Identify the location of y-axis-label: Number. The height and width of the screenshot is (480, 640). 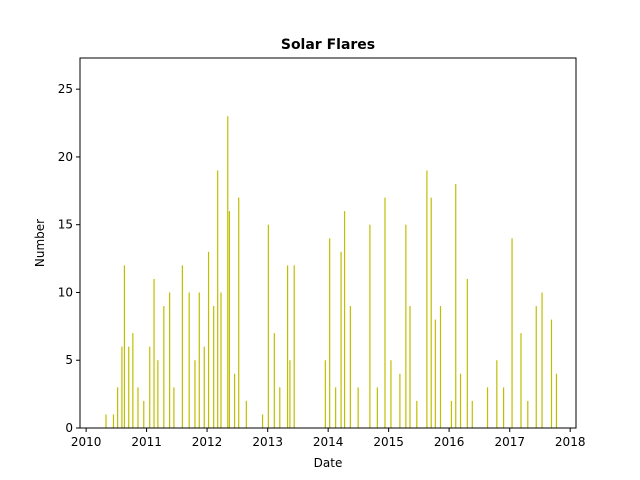
(40, 243).